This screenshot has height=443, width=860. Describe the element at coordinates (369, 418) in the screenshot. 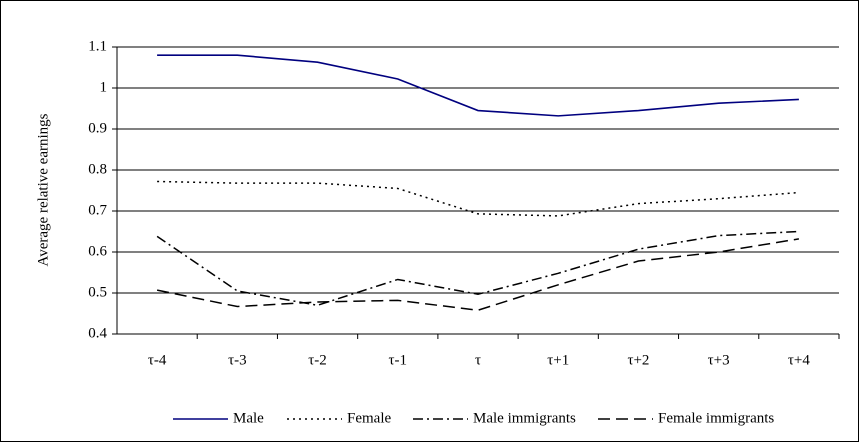

I see `legend-label: Female` at that location.